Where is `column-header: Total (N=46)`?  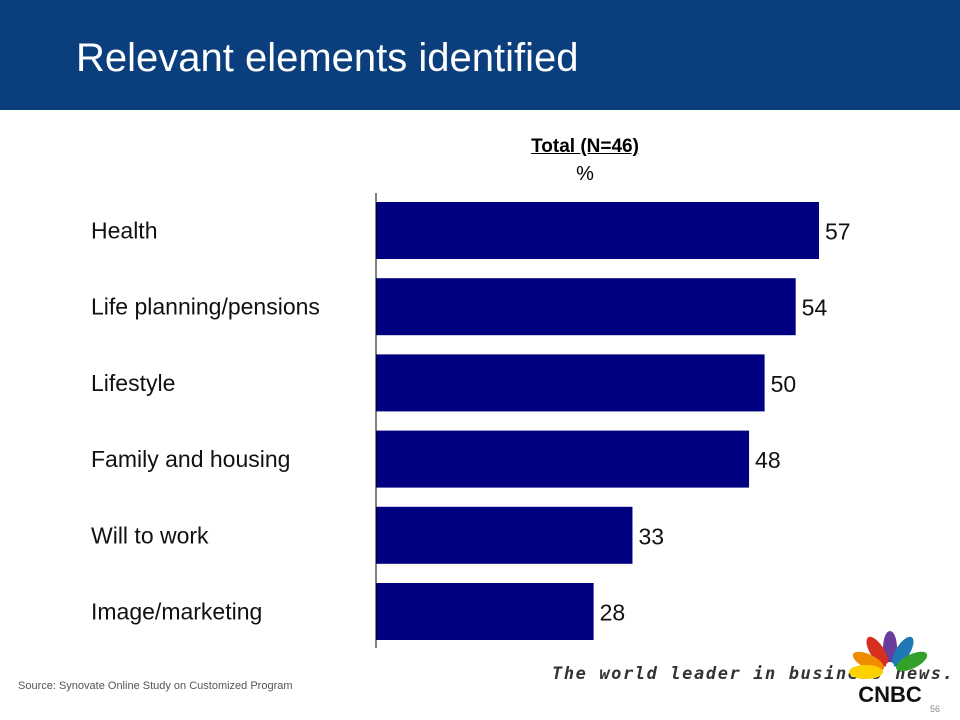 column-header: Total (N=46) is located at coordinates (585, 146).